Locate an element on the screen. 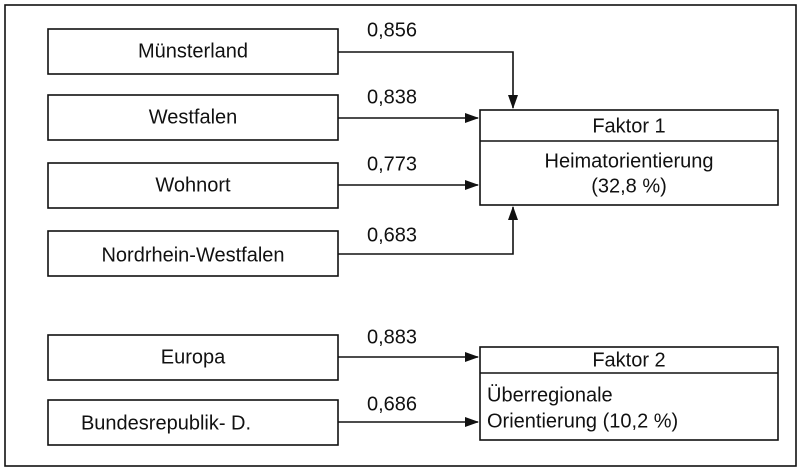 The width and height of the screenshot is (806, 475). loading: 0,838 is located at coordinates (392, 97).